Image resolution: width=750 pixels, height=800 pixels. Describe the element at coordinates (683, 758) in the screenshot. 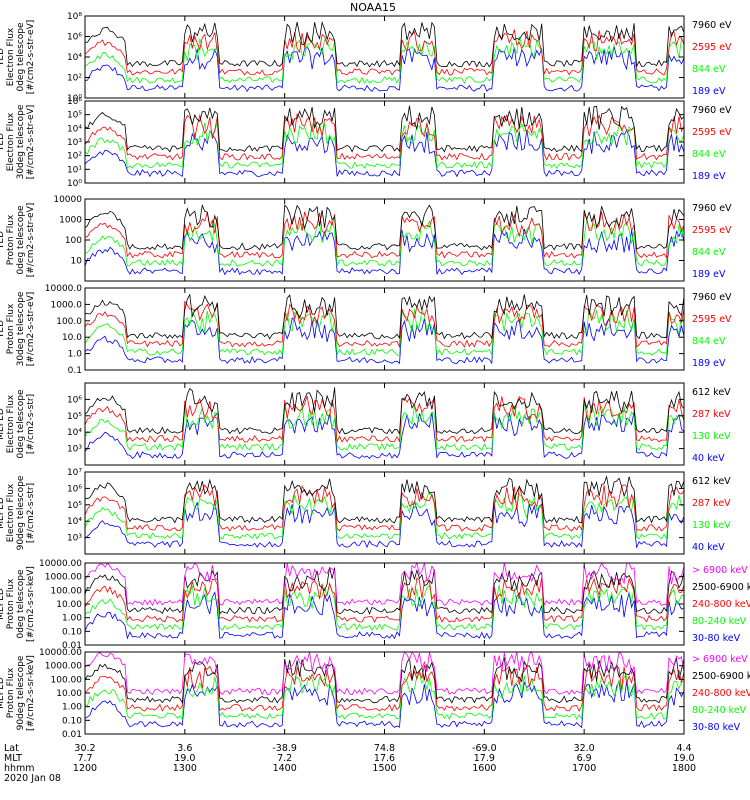

I see `x-tick-label: 19.0` at that location.